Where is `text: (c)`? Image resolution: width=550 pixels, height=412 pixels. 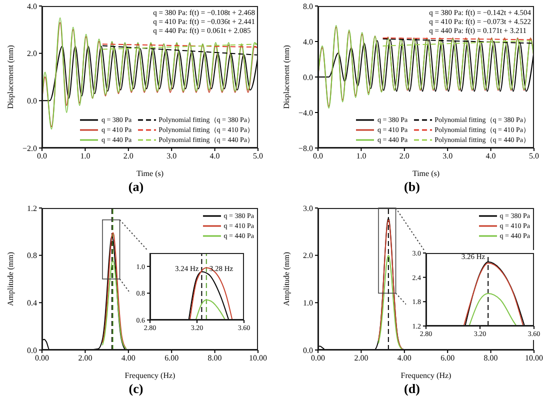 text: (c) is located at coordinates (136, 389).